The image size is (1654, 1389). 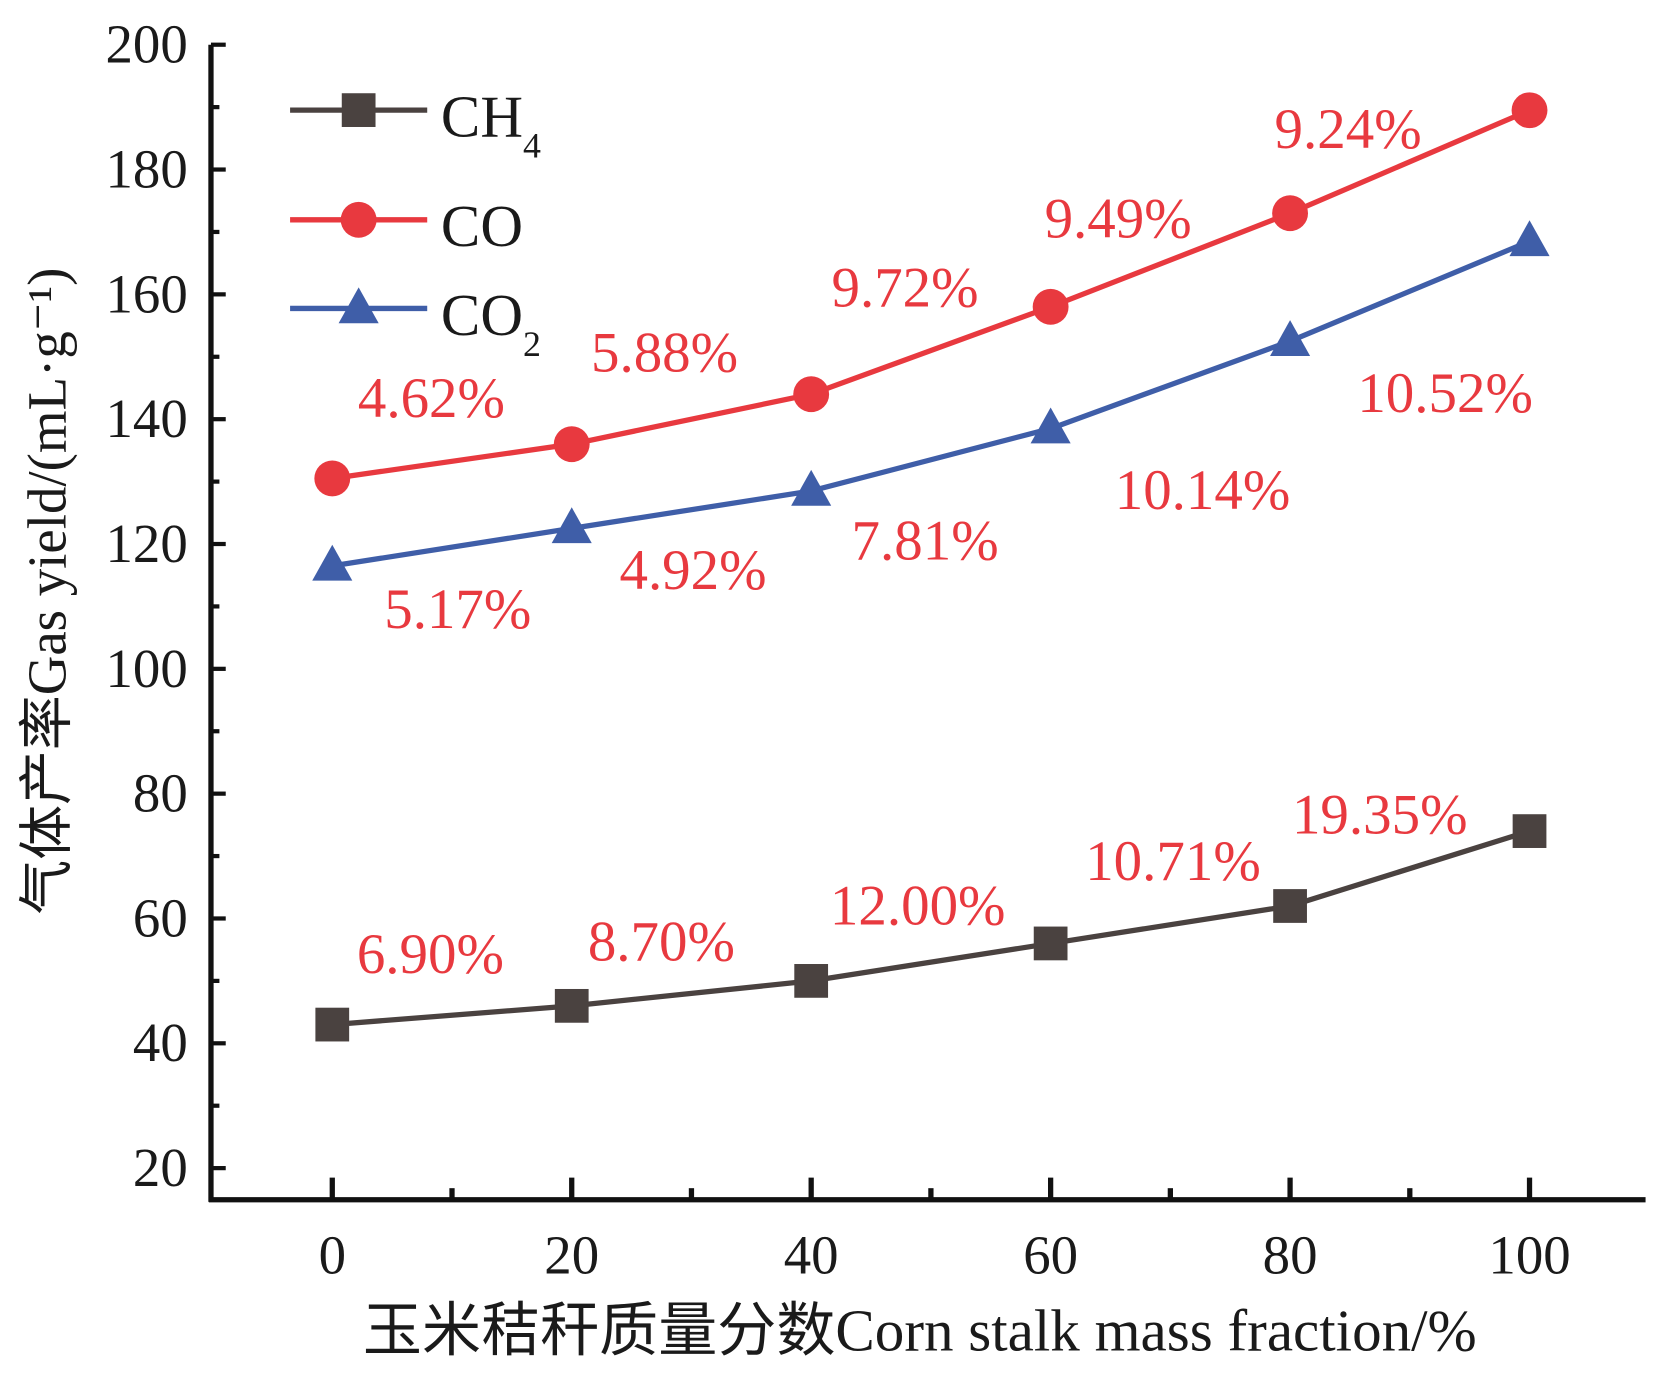 What do you see at coordinates (811, 1255) in the screenshot?
I see `x-tick-label: 40` at bounding box center [811, 1255].